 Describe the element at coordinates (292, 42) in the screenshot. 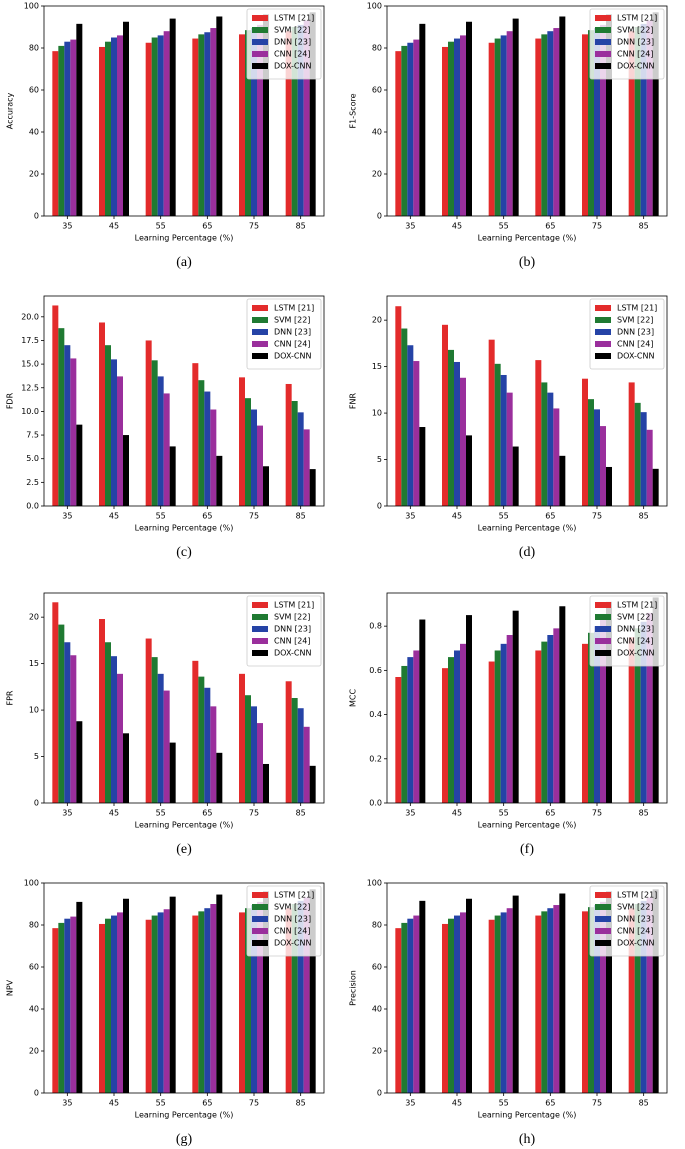

I see `legend-label: DNN [23]` at that location.